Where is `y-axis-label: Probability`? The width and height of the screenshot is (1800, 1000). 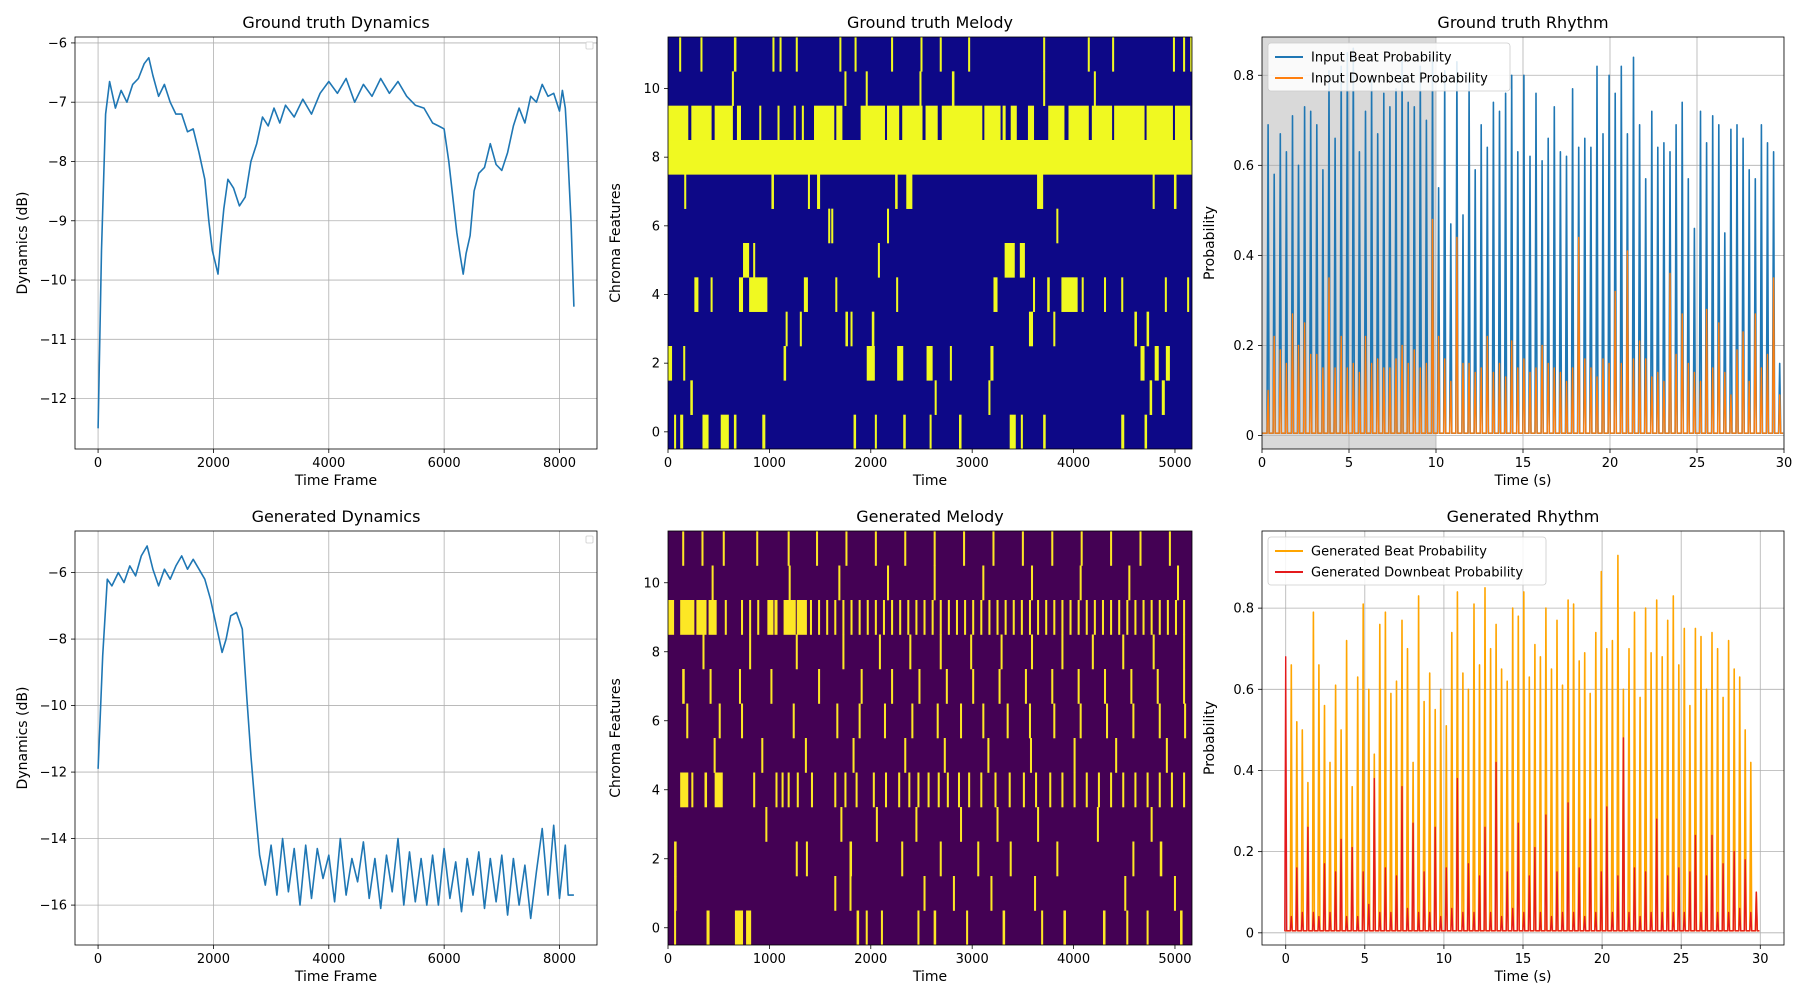
y-axis-label: Probability is located at coordinates (1210, 738).